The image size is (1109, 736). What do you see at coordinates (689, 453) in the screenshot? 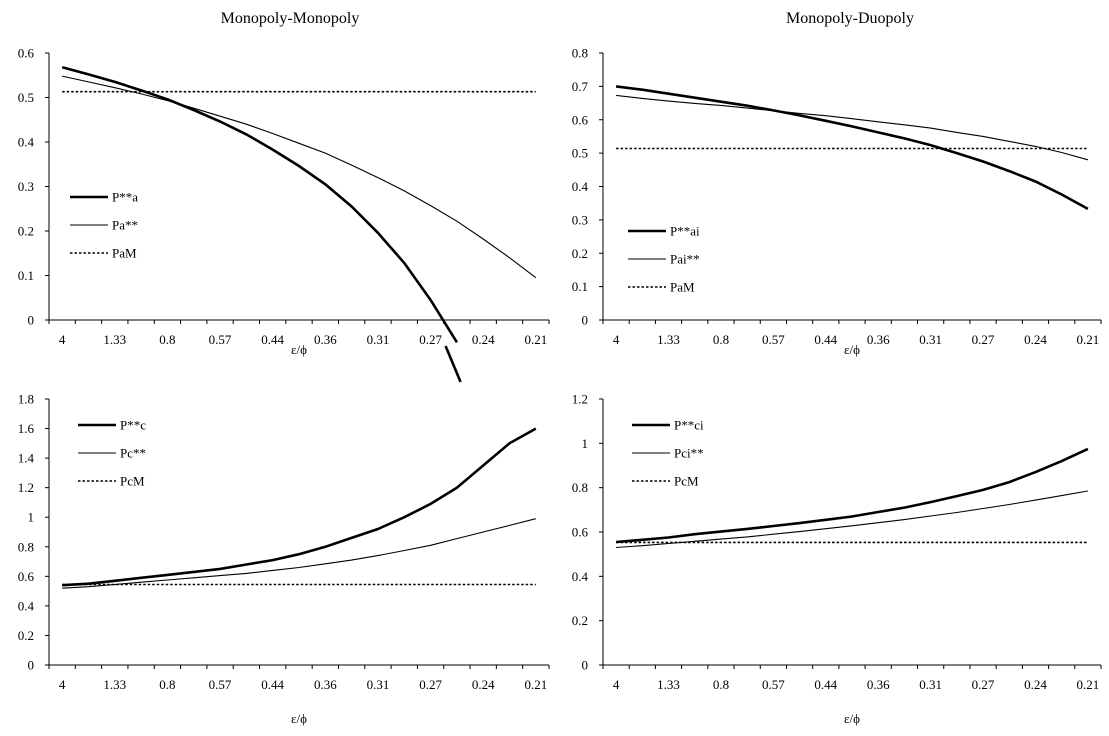
I see `legend-label: Pci**` at bounding box center [689, 453].